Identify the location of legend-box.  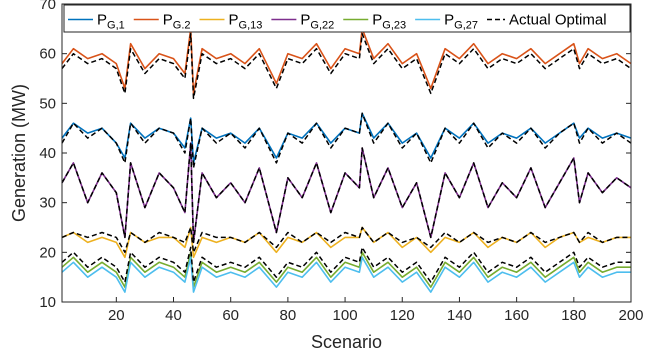
(347, 18).